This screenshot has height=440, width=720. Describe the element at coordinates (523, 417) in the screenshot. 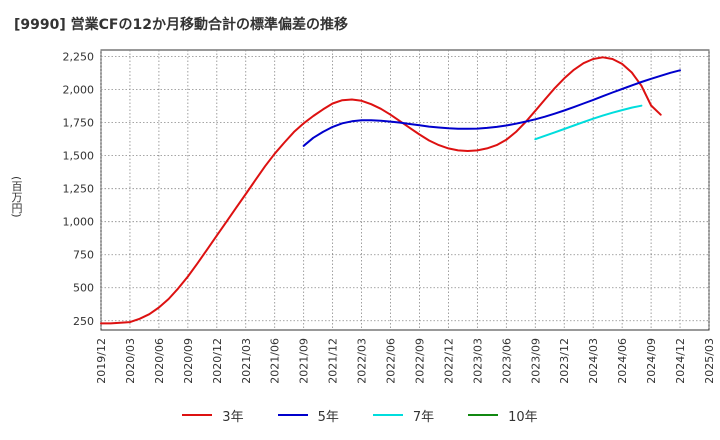

I see `legend-label: 10年` at that location.